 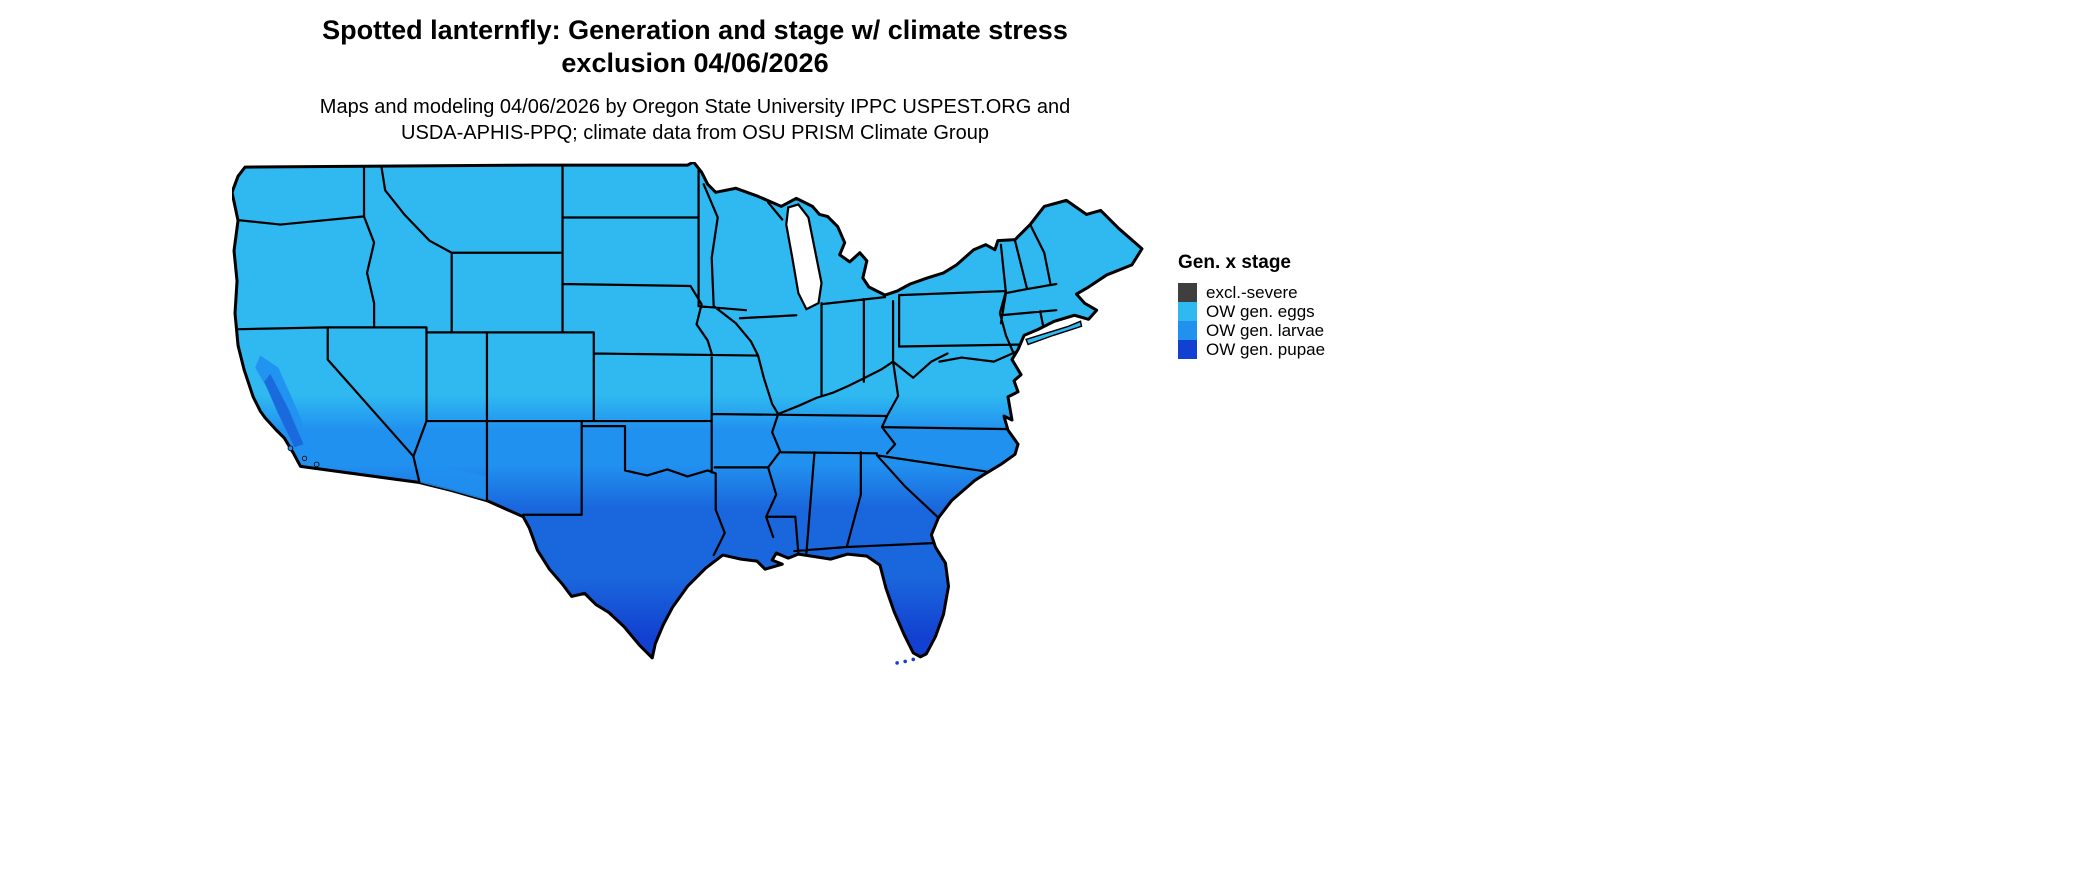 I want to click on legend-item: OW gen. larvae, so click(x=1251, y=330).